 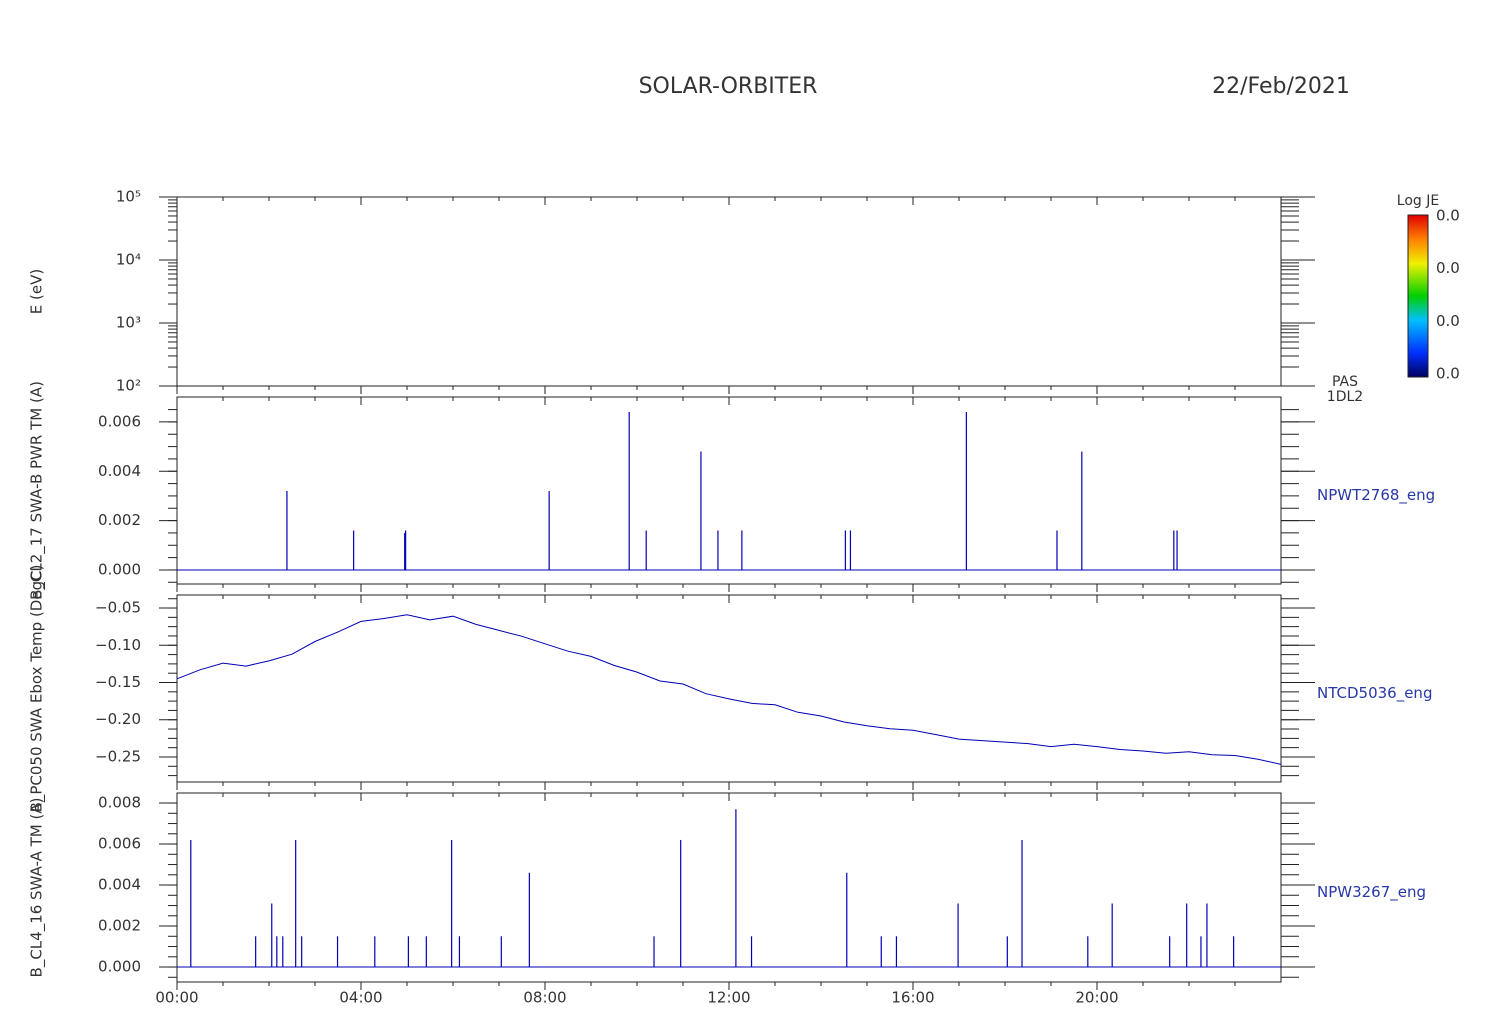 I want to click on series-name: NPWT2768_eng, so click(x=1376, y=495).